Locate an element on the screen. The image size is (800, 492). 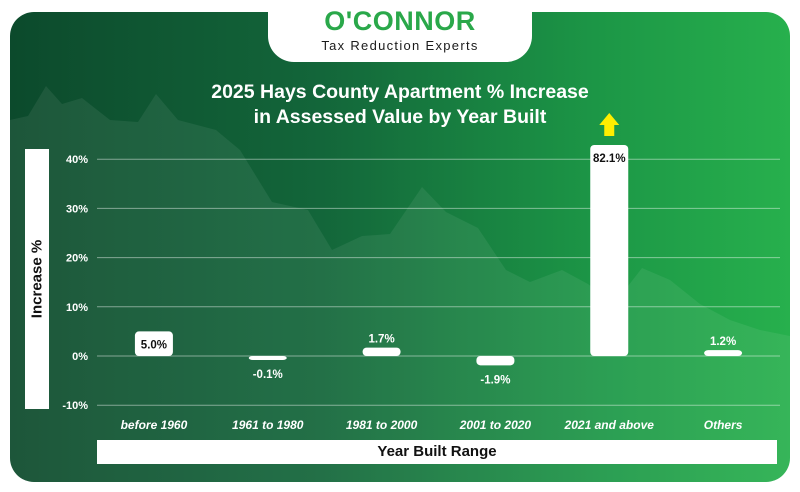
logo-tagline: Tax Reduction Experts is located at coordinates (400, 45).